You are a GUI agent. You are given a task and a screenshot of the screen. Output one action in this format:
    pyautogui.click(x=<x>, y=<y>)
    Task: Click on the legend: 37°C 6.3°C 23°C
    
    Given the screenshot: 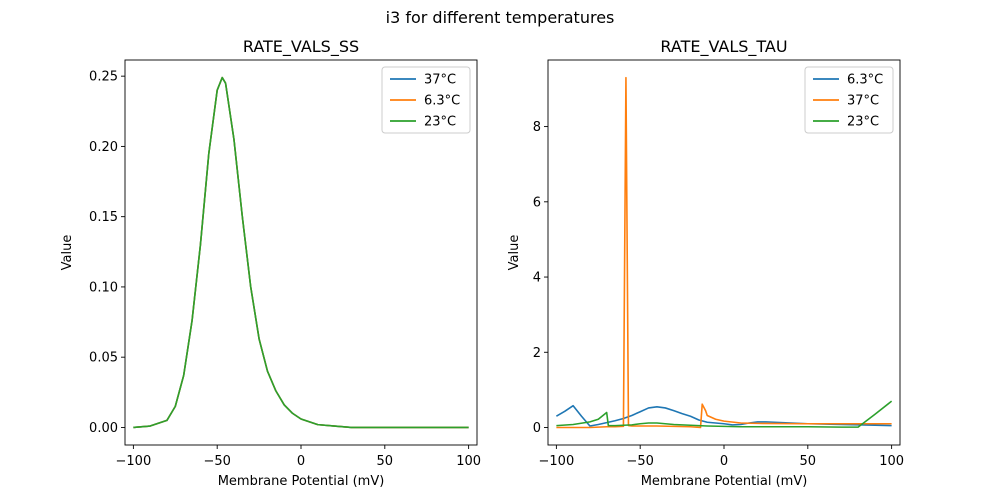 What is the action you would take?
    pyautogui.click(x=426, y=100)
    